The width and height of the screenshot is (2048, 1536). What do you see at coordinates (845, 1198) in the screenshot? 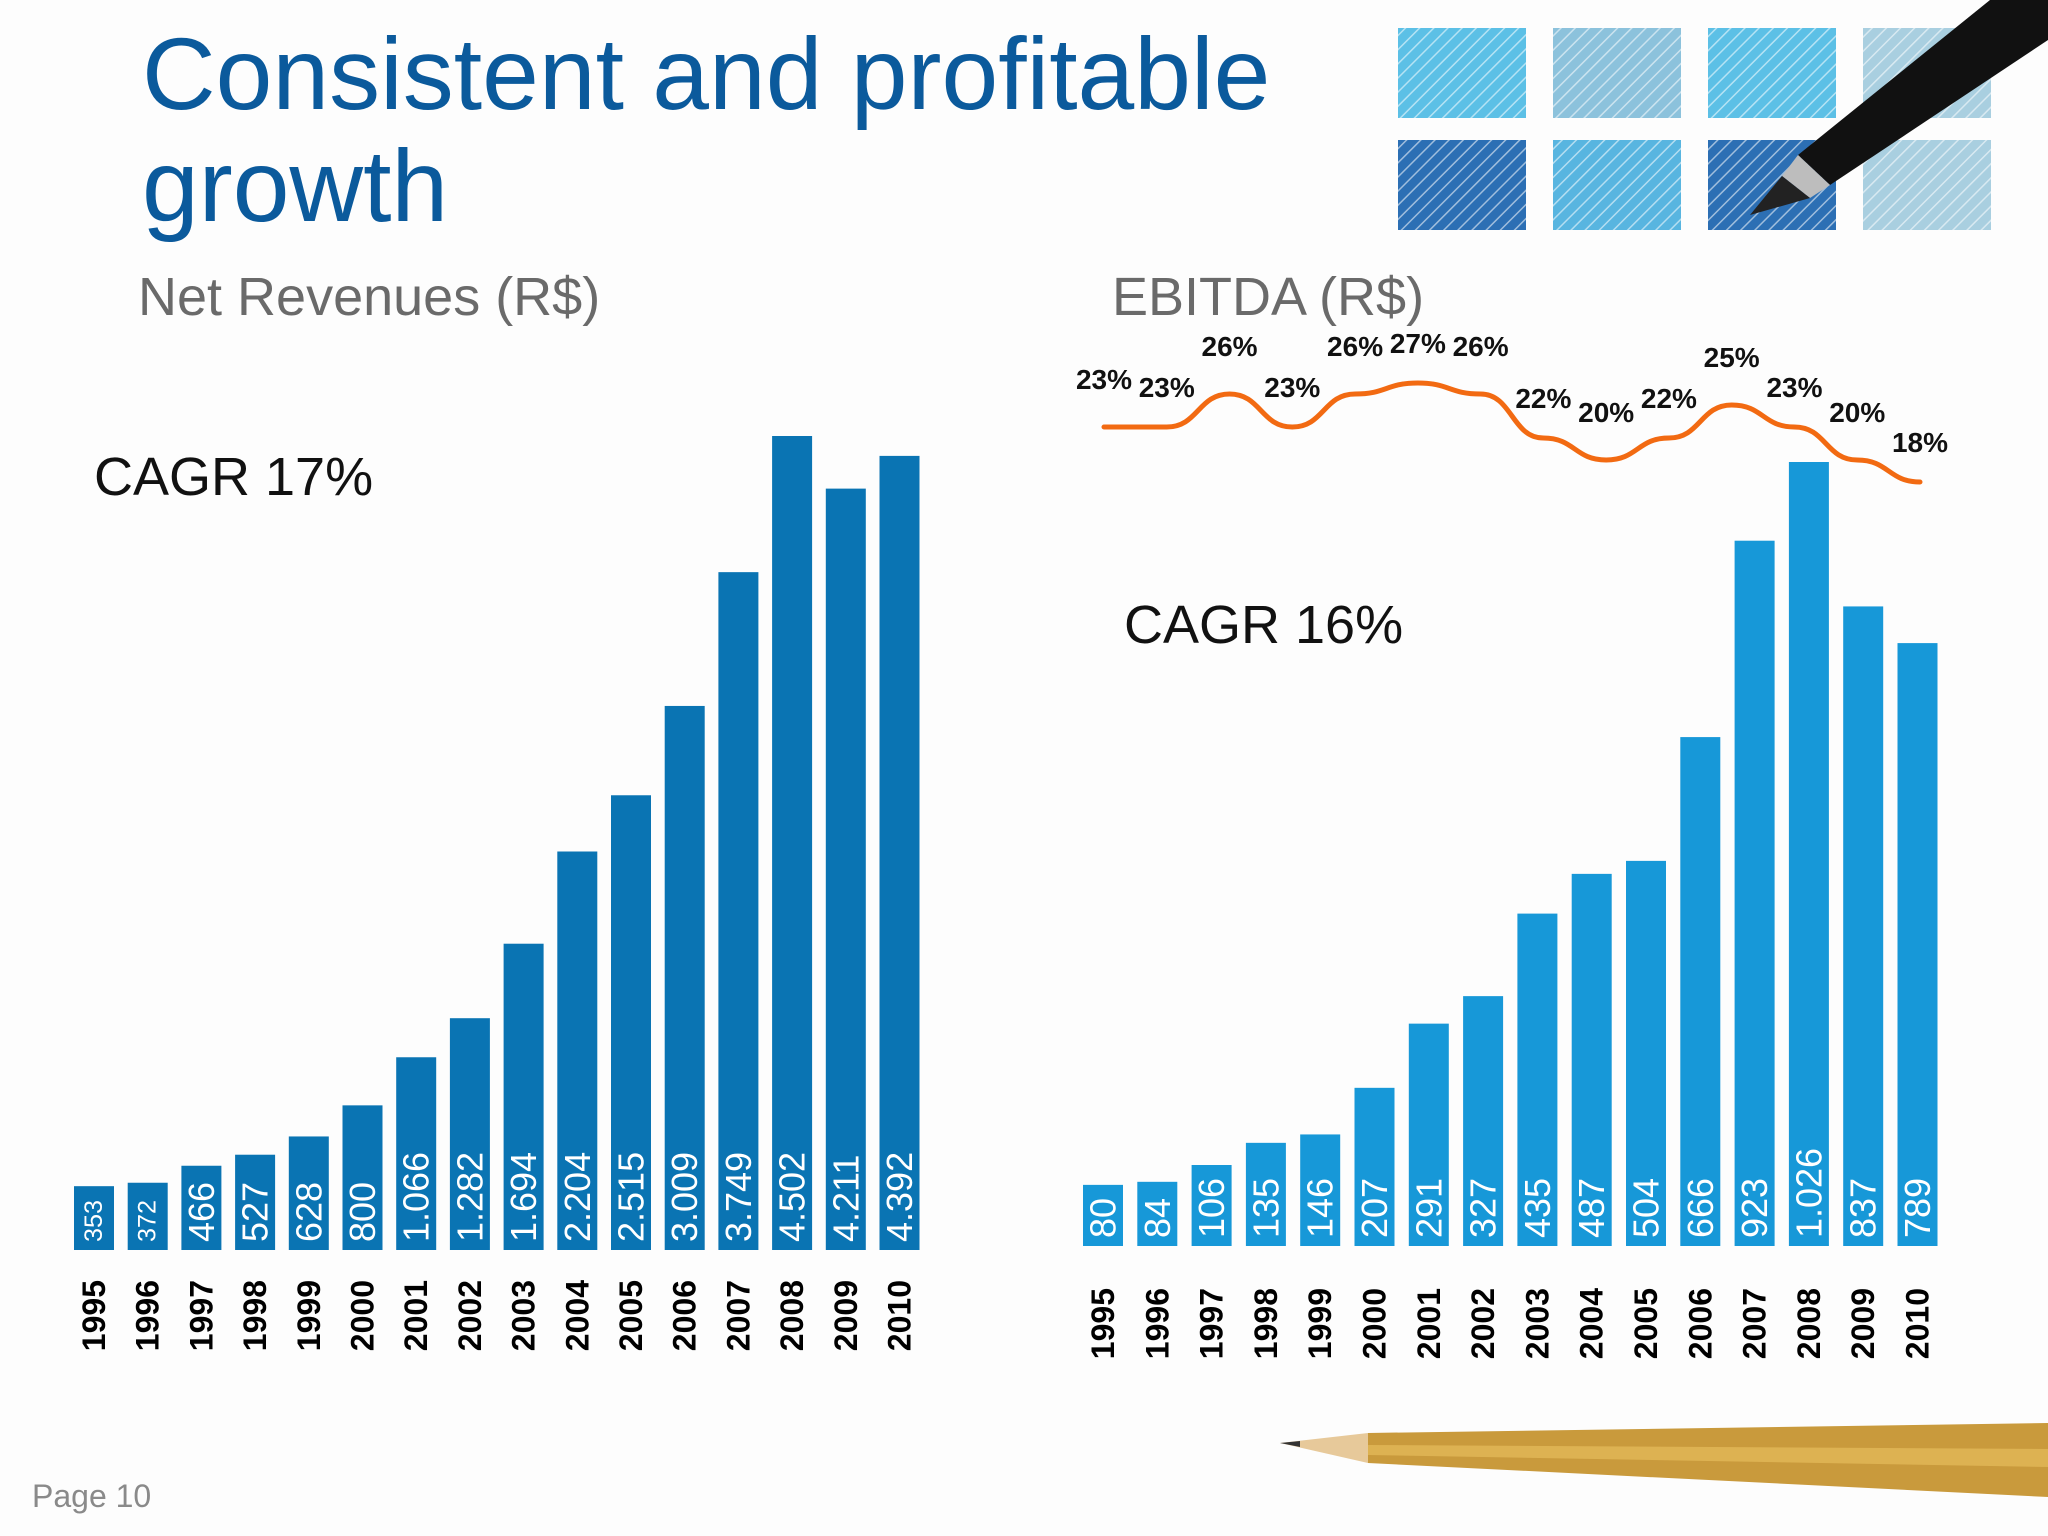
I see `bar-value-label: 4.211` at bounding box center [845, 1198].